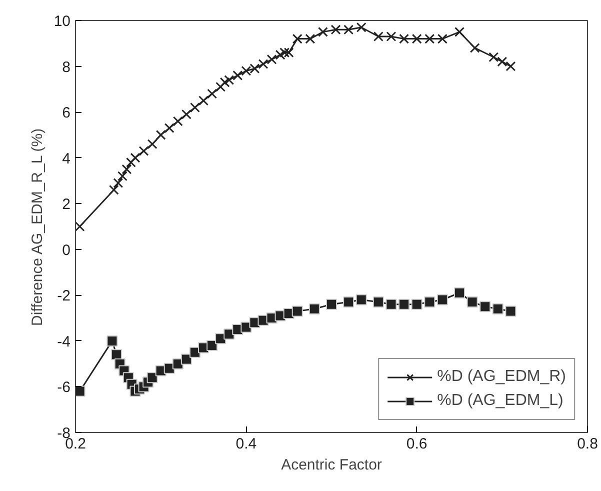 The image size is (601, 491). I want to click on legend-label: %D (AG_EDM_R), so click(501, 377).